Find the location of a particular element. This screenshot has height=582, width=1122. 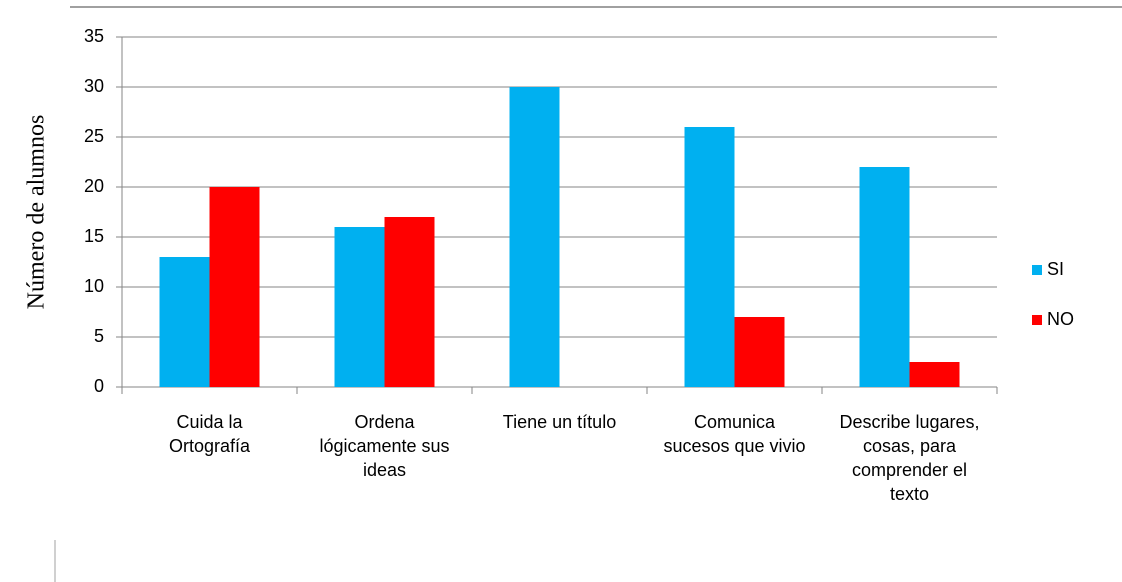

y-tick-label: 10 is located at coordinates (94, 286).